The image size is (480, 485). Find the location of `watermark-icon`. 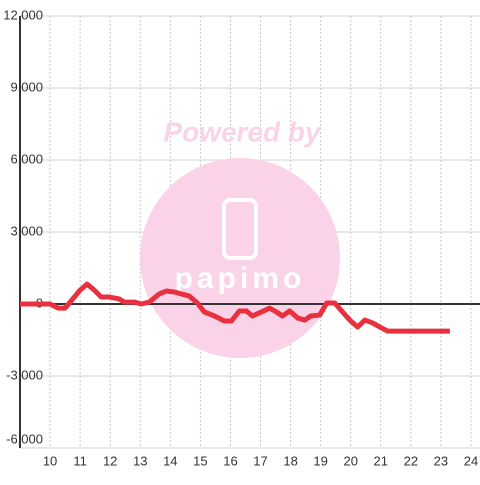

watermark-icon is located at coordinates (240, 229).